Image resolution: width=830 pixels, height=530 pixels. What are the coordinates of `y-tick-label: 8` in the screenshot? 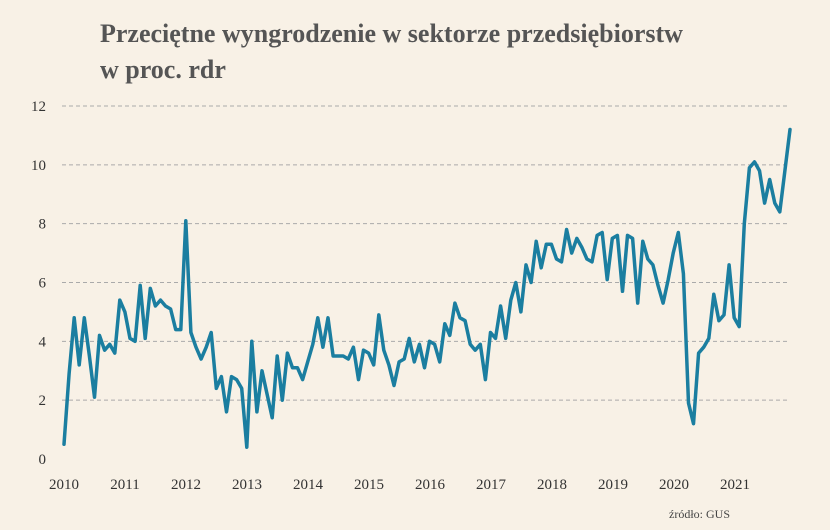 It's located at (43, 225).